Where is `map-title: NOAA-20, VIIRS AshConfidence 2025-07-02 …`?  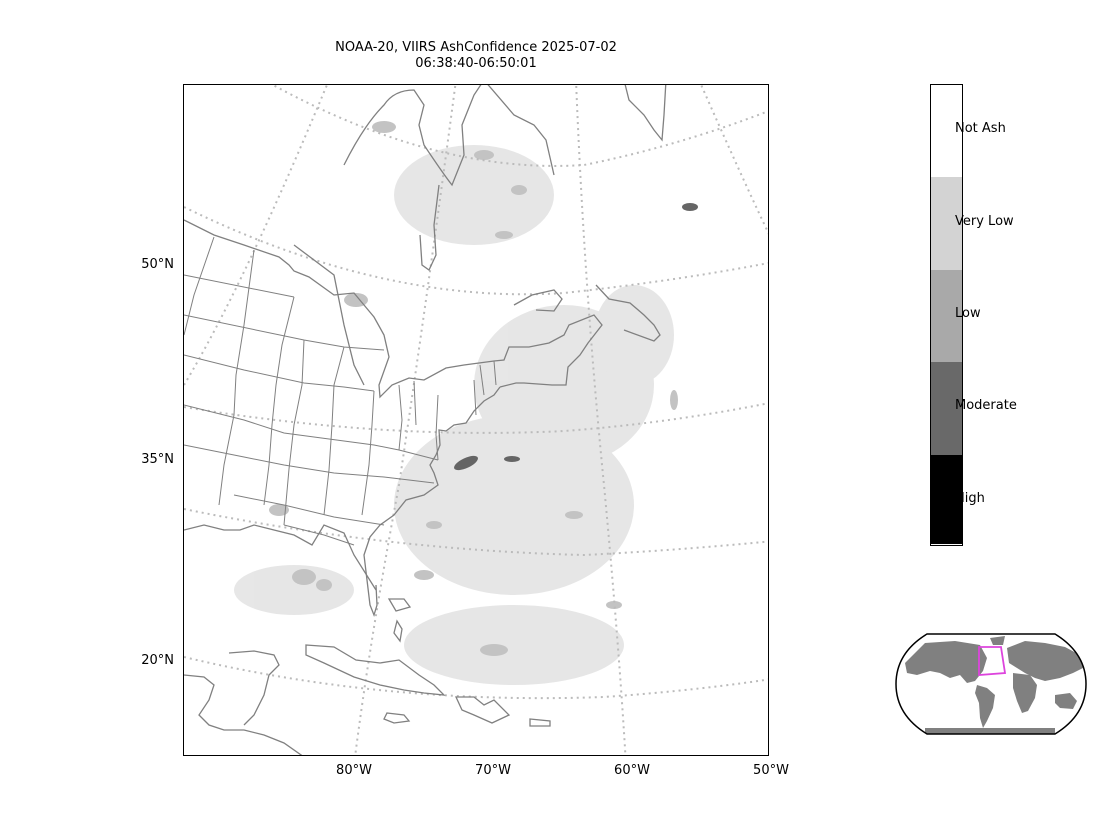 map-title: NOAA-20, VIIRS AshConfidence 2025-07-02 … is located at coordinates (476, 56).